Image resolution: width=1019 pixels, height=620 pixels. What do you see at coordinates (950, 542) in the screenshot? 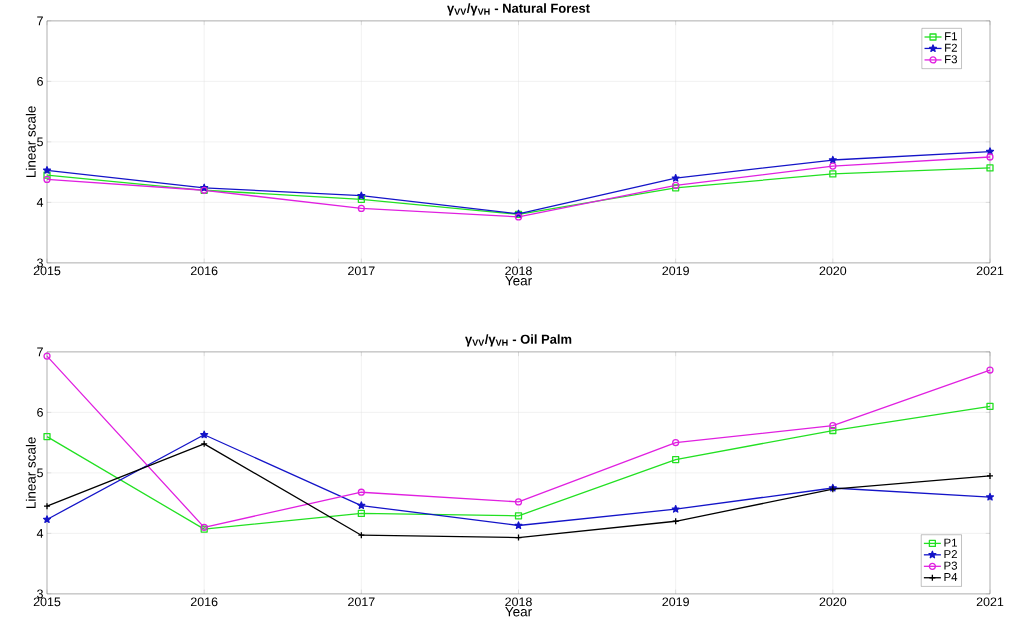
I see `legend-label: P1` at bounding box center [950, 542].